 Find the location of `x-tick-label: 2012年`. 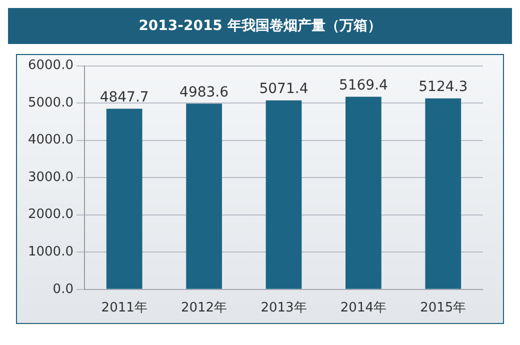

x-tick-label: 2012年 is located at coordinates (204, 308).